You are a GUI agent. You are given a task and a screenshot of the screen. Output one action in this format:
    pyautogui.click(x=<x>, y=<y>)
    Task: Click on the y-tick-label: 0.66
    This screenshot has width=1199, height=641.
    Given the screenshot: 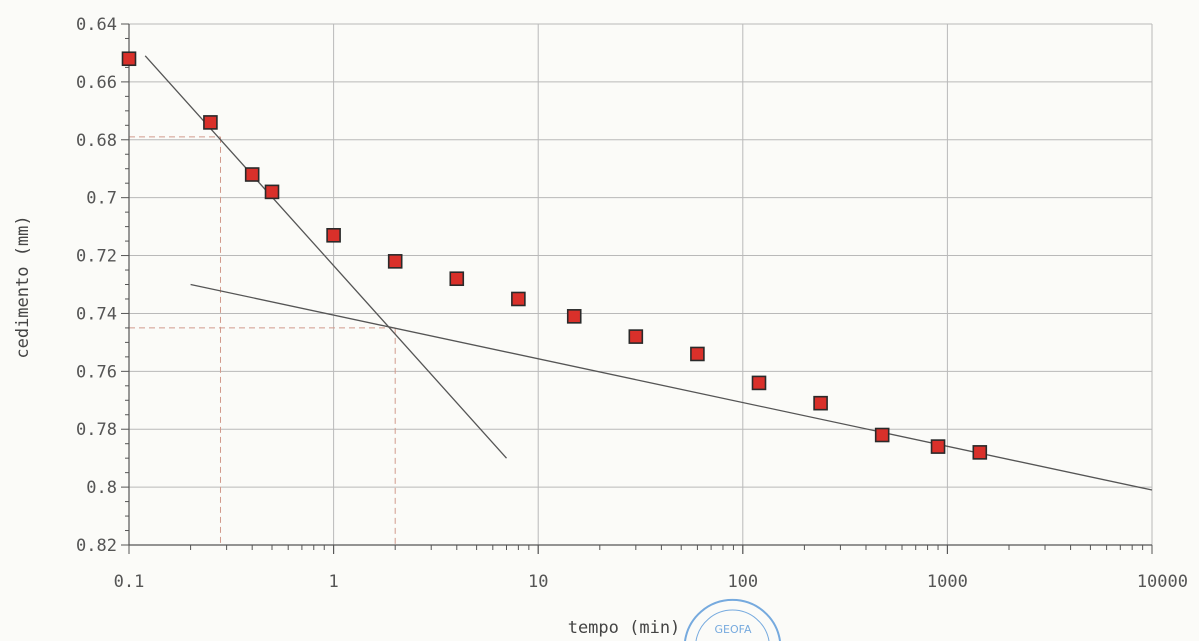 What is the action you would take?
    pyautogui.click(x=96, y=83)
    